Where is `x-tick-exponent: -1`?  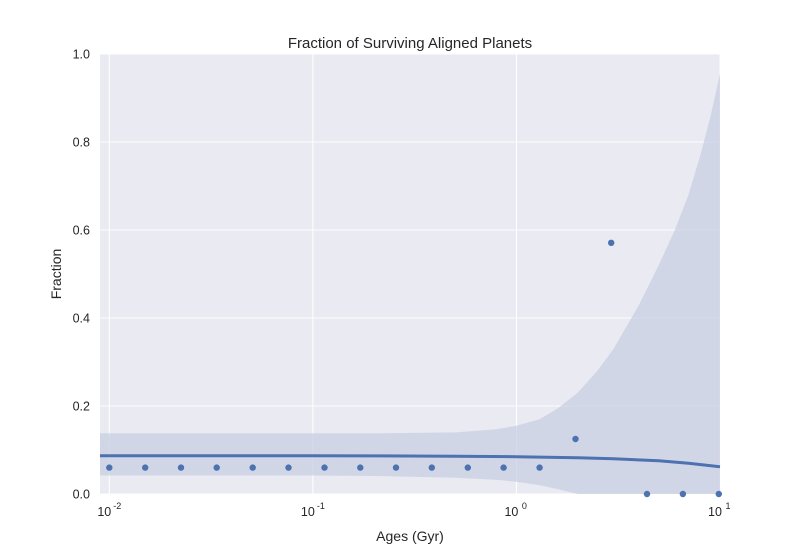 x-tick-exponent: -1 is located at coordinates (321, 506).